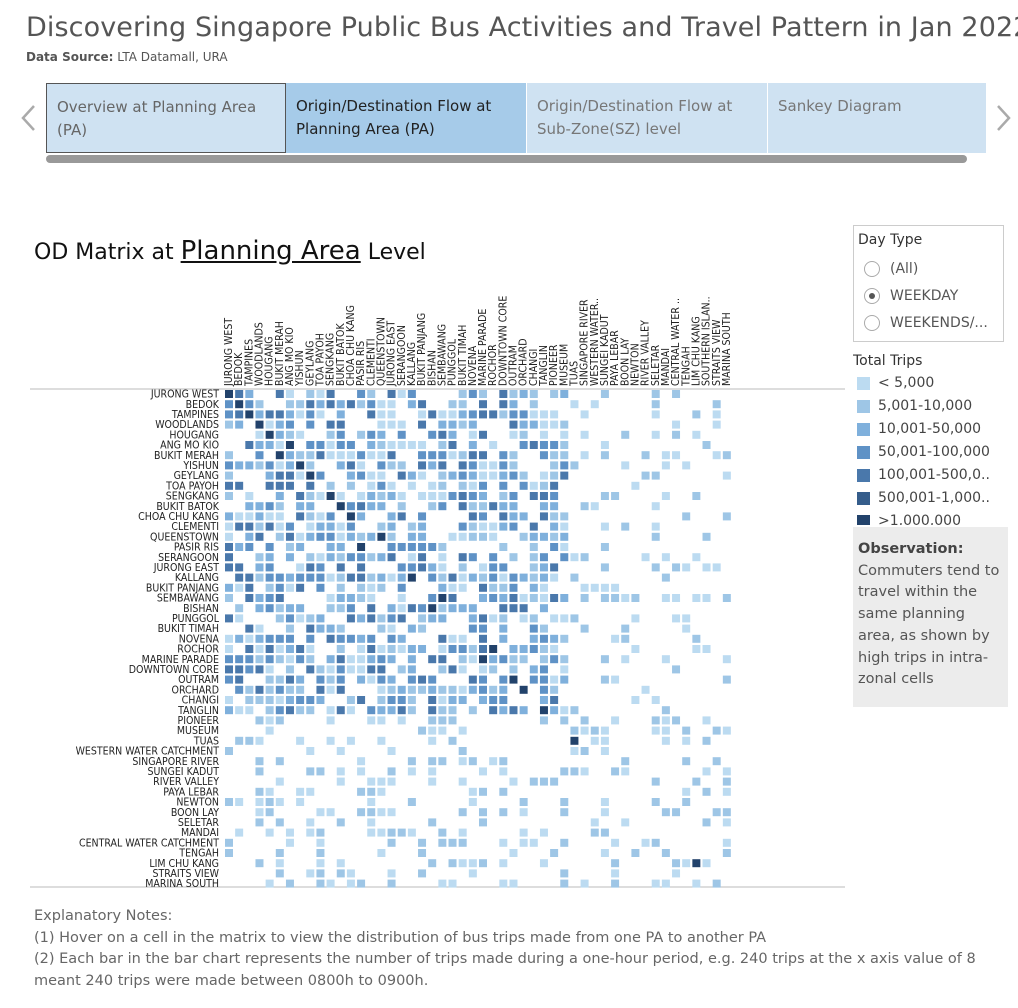 This screenshot has height=1008, width=1018. Describe the element at coordinates (1003, 118) in the screenshot. I see `chevron-right-icon` at that location.